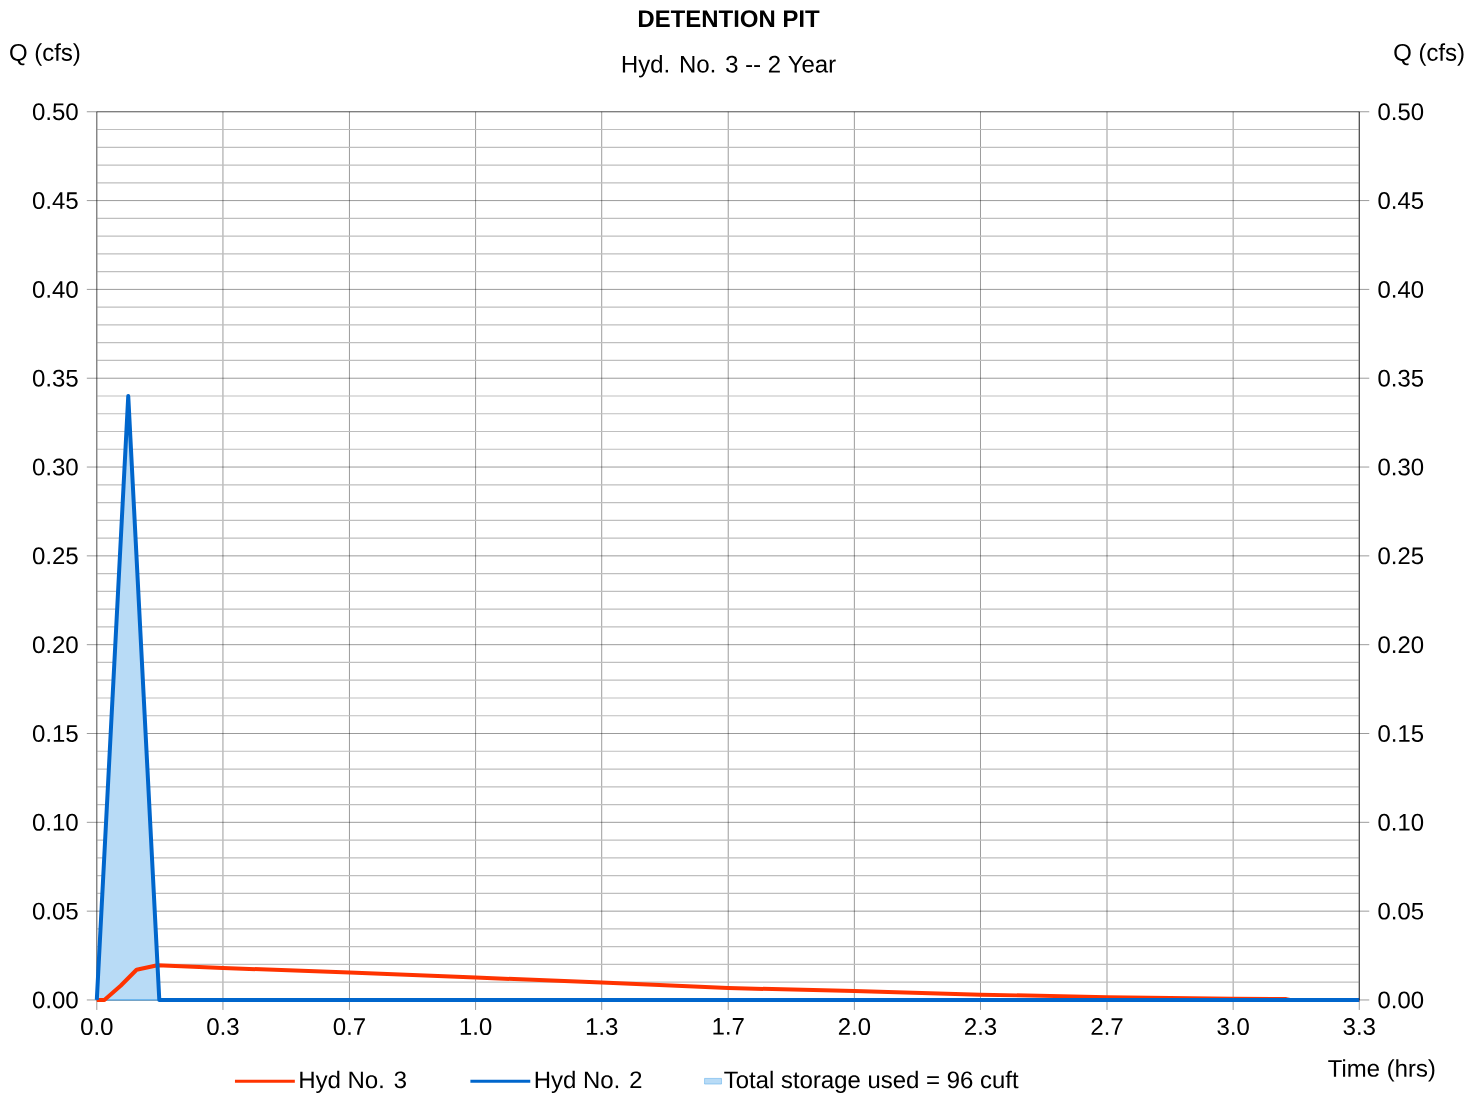 The image size is (1473, 1112). I want to click on chart-title: DETENTION PIT, so click(729, 19).